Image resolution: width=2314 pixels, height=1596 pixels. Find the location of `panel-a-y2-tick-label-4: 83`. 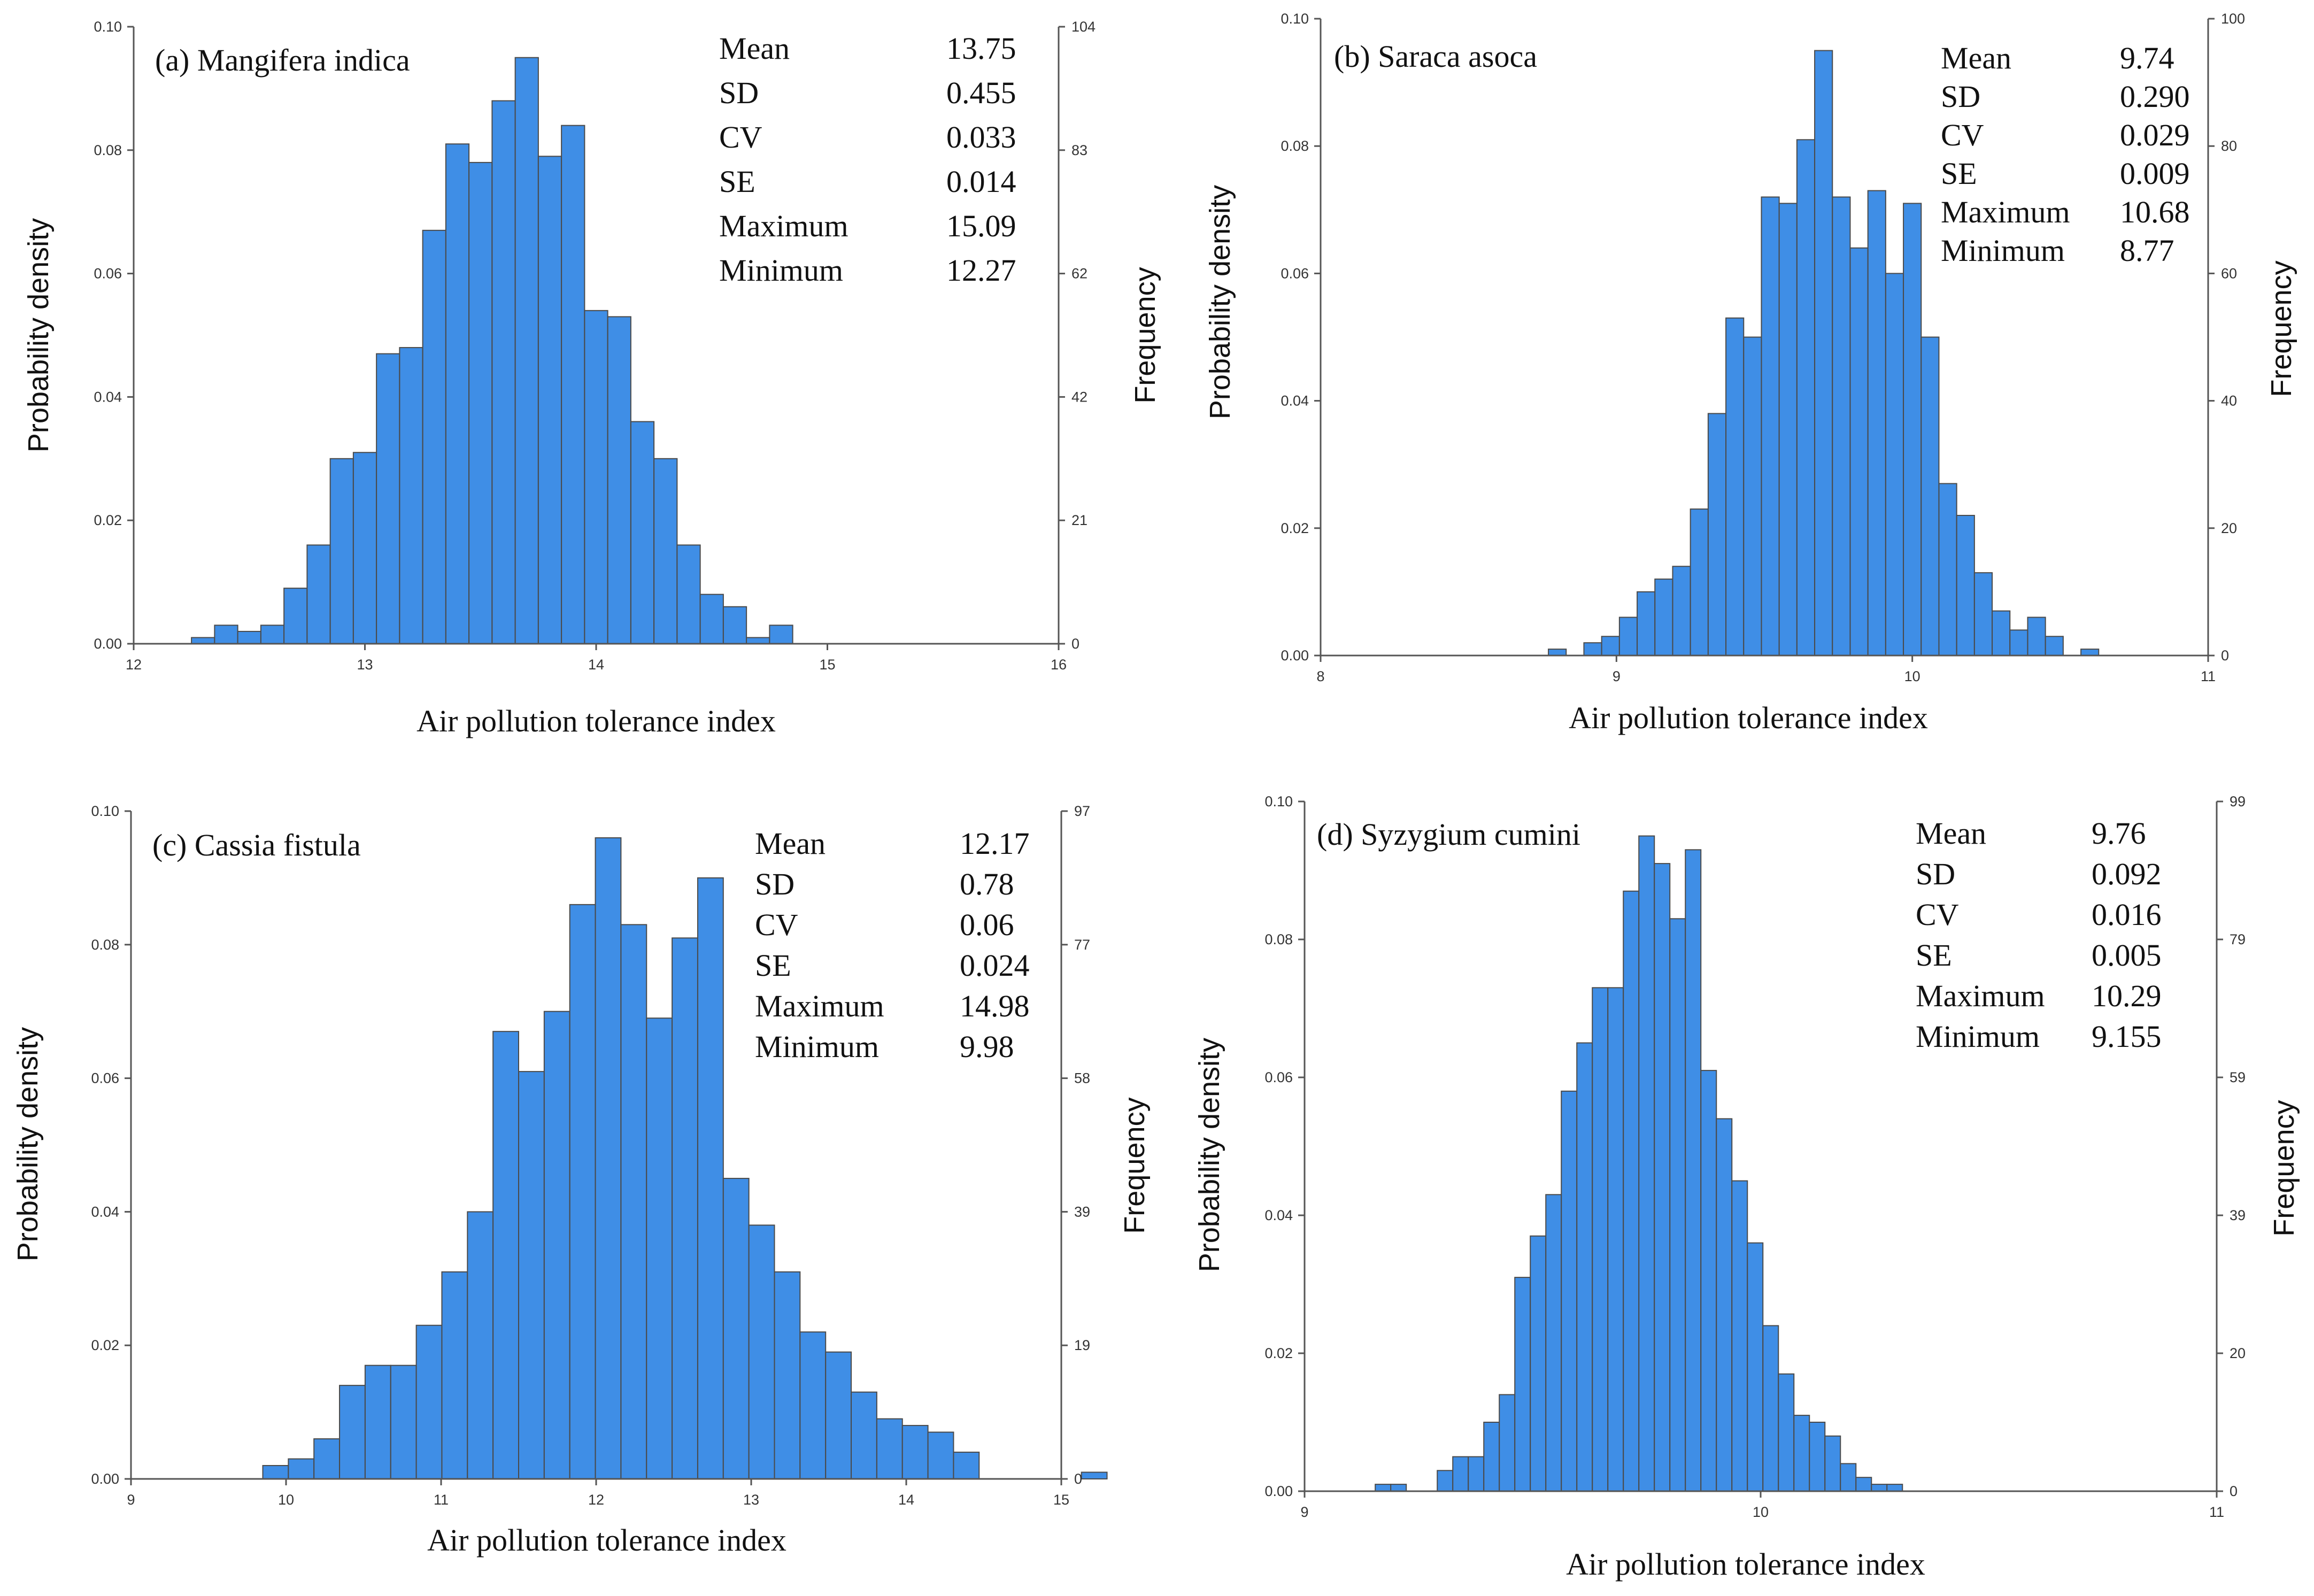

panel-a-y2-tick-label-4: 83 is located at coordinates (1079, 150).